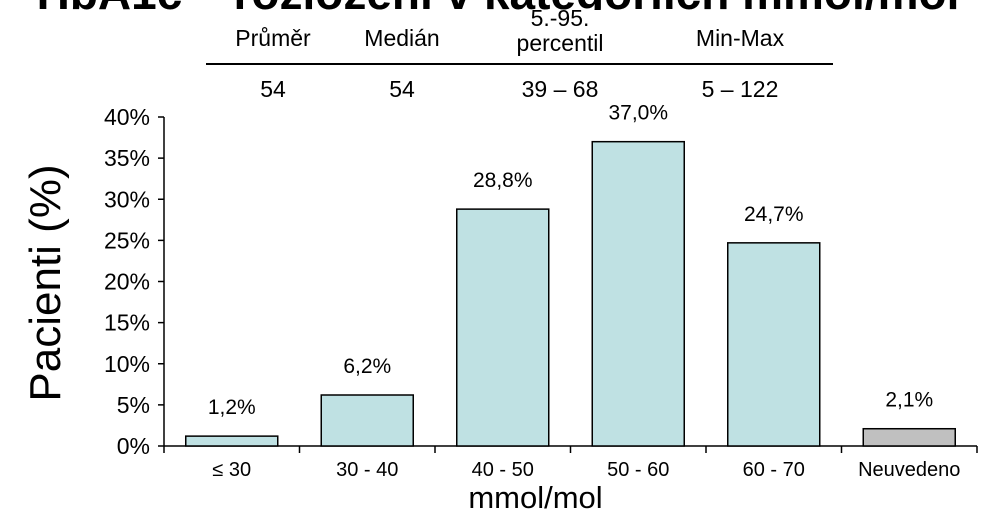 The height and width of the screenshot is (516, 996). Describe the element at coordinates (133, 446) in the screenshot. I see `y-tick-label: 0%` at that location.